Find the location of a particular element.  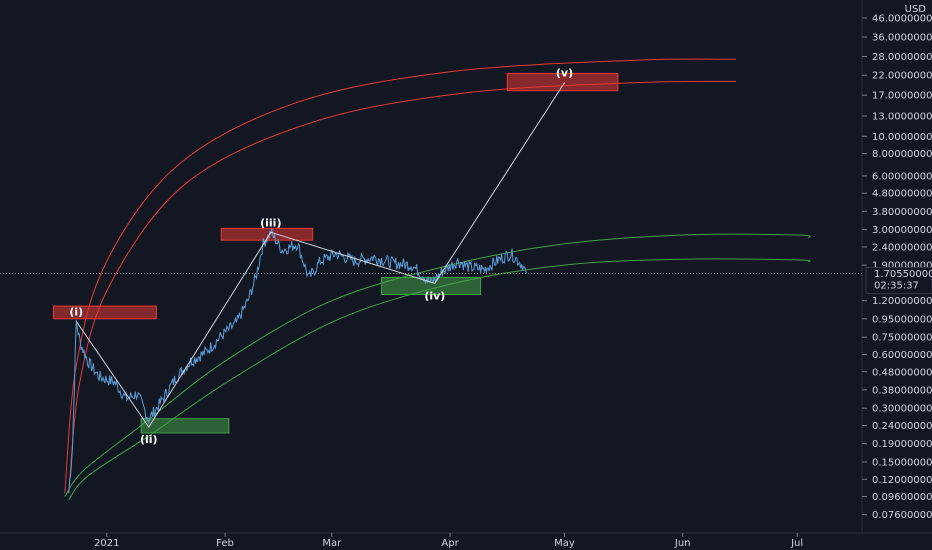

y-tick-label-14: 1.90000000 is located at coordinates (902, 266).